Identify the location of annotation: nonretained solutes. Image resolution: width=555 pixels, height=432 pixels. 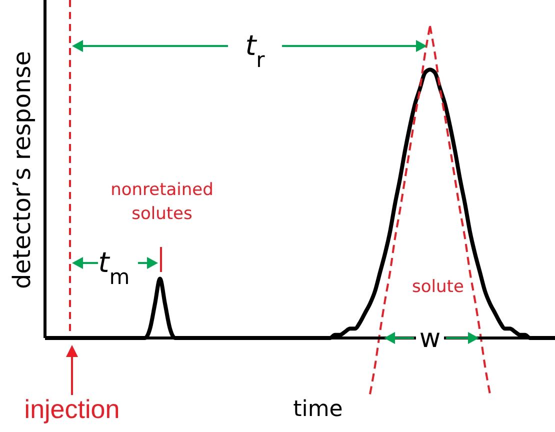
(162, 202).